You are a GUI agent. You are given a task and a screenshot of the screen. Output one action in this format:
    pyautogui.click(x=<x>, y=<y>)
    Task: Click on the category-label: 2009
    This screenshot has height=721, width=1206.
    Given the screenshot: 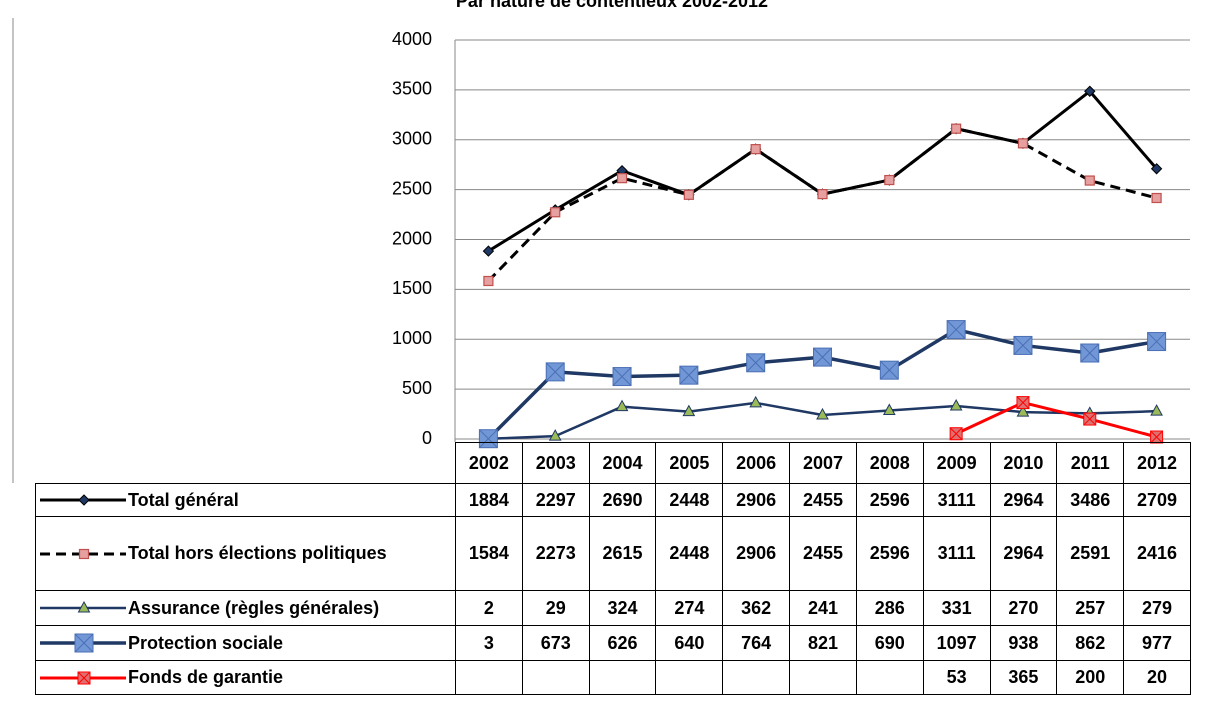 What is the action you would take?
    pyautogui.click(x=956, y=463)
    